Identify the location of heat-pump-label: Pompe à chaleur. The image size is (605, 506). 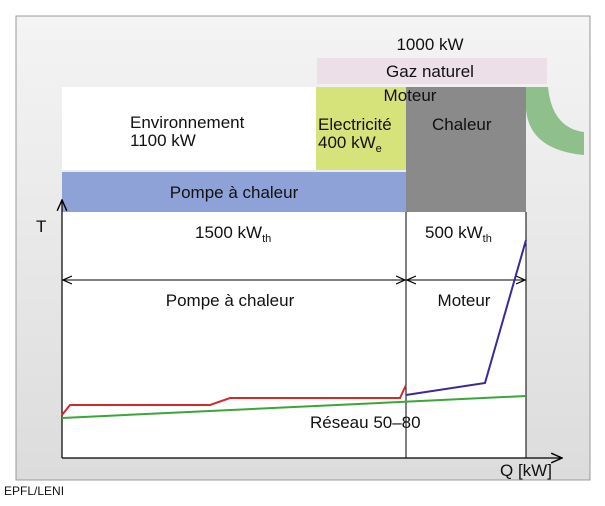
(234, 192).